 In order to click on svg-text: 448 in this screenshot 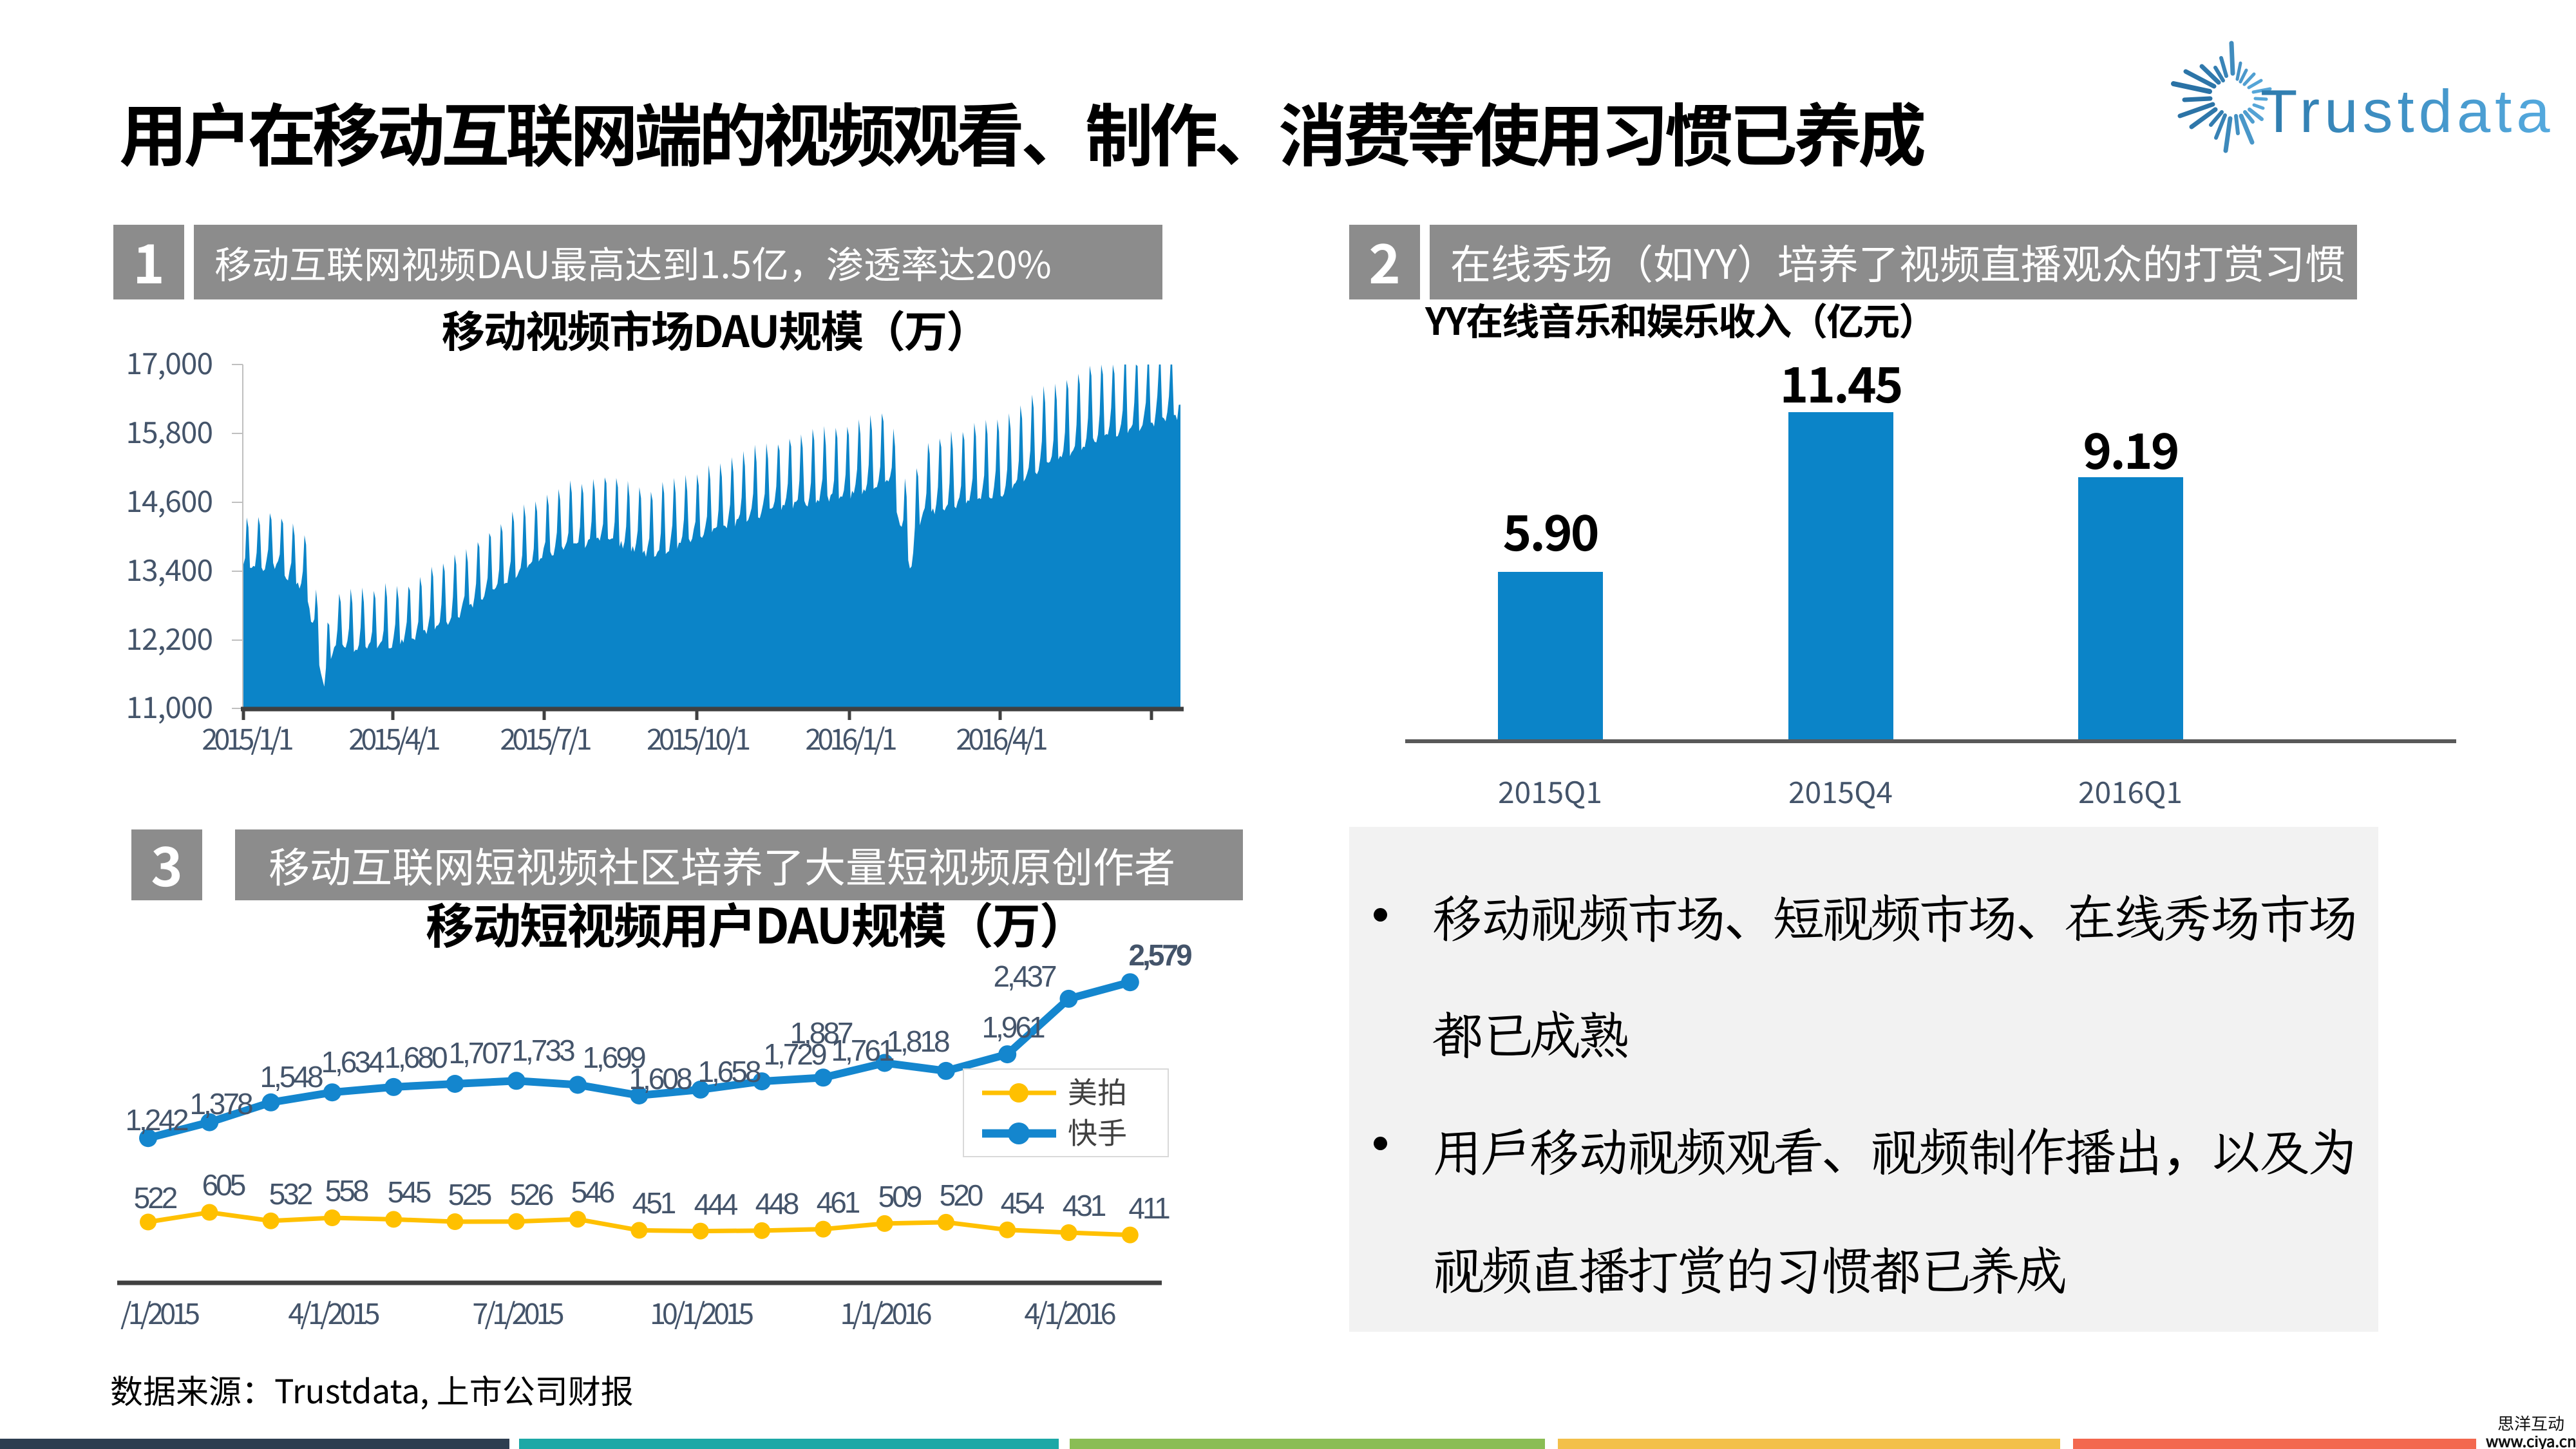, I will do `click(777, 1203)`.